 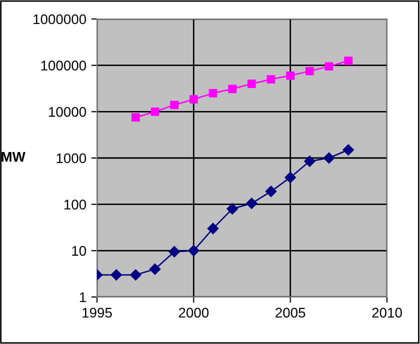 I want to click on y-tick-label: 1, so click(x=83, y=297).